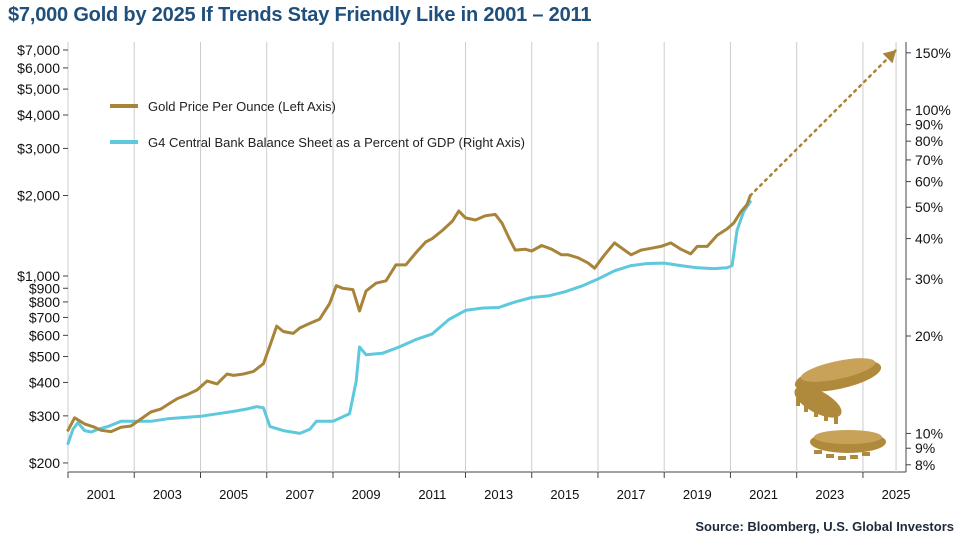 The image size is (960, 536). I want to click on gold-coins-icon, so click(840, 409).